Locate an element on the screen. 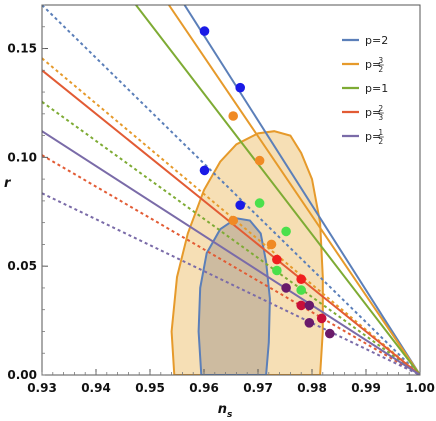 Image resolution: width=436 pixels, height=421 pixels. x-tick-label: 1.00 is located at coordinates (420, 388).